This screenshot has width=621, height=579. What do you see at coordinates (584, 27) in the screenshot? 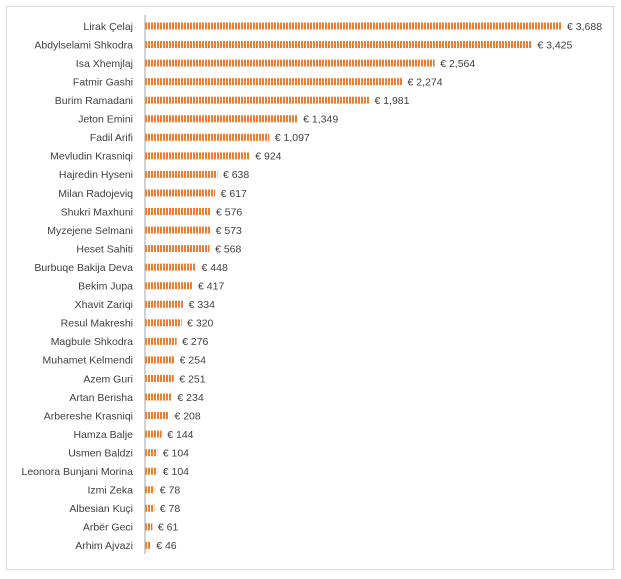
I see `value-label: € 3,688` at bounding box center [584, 27].